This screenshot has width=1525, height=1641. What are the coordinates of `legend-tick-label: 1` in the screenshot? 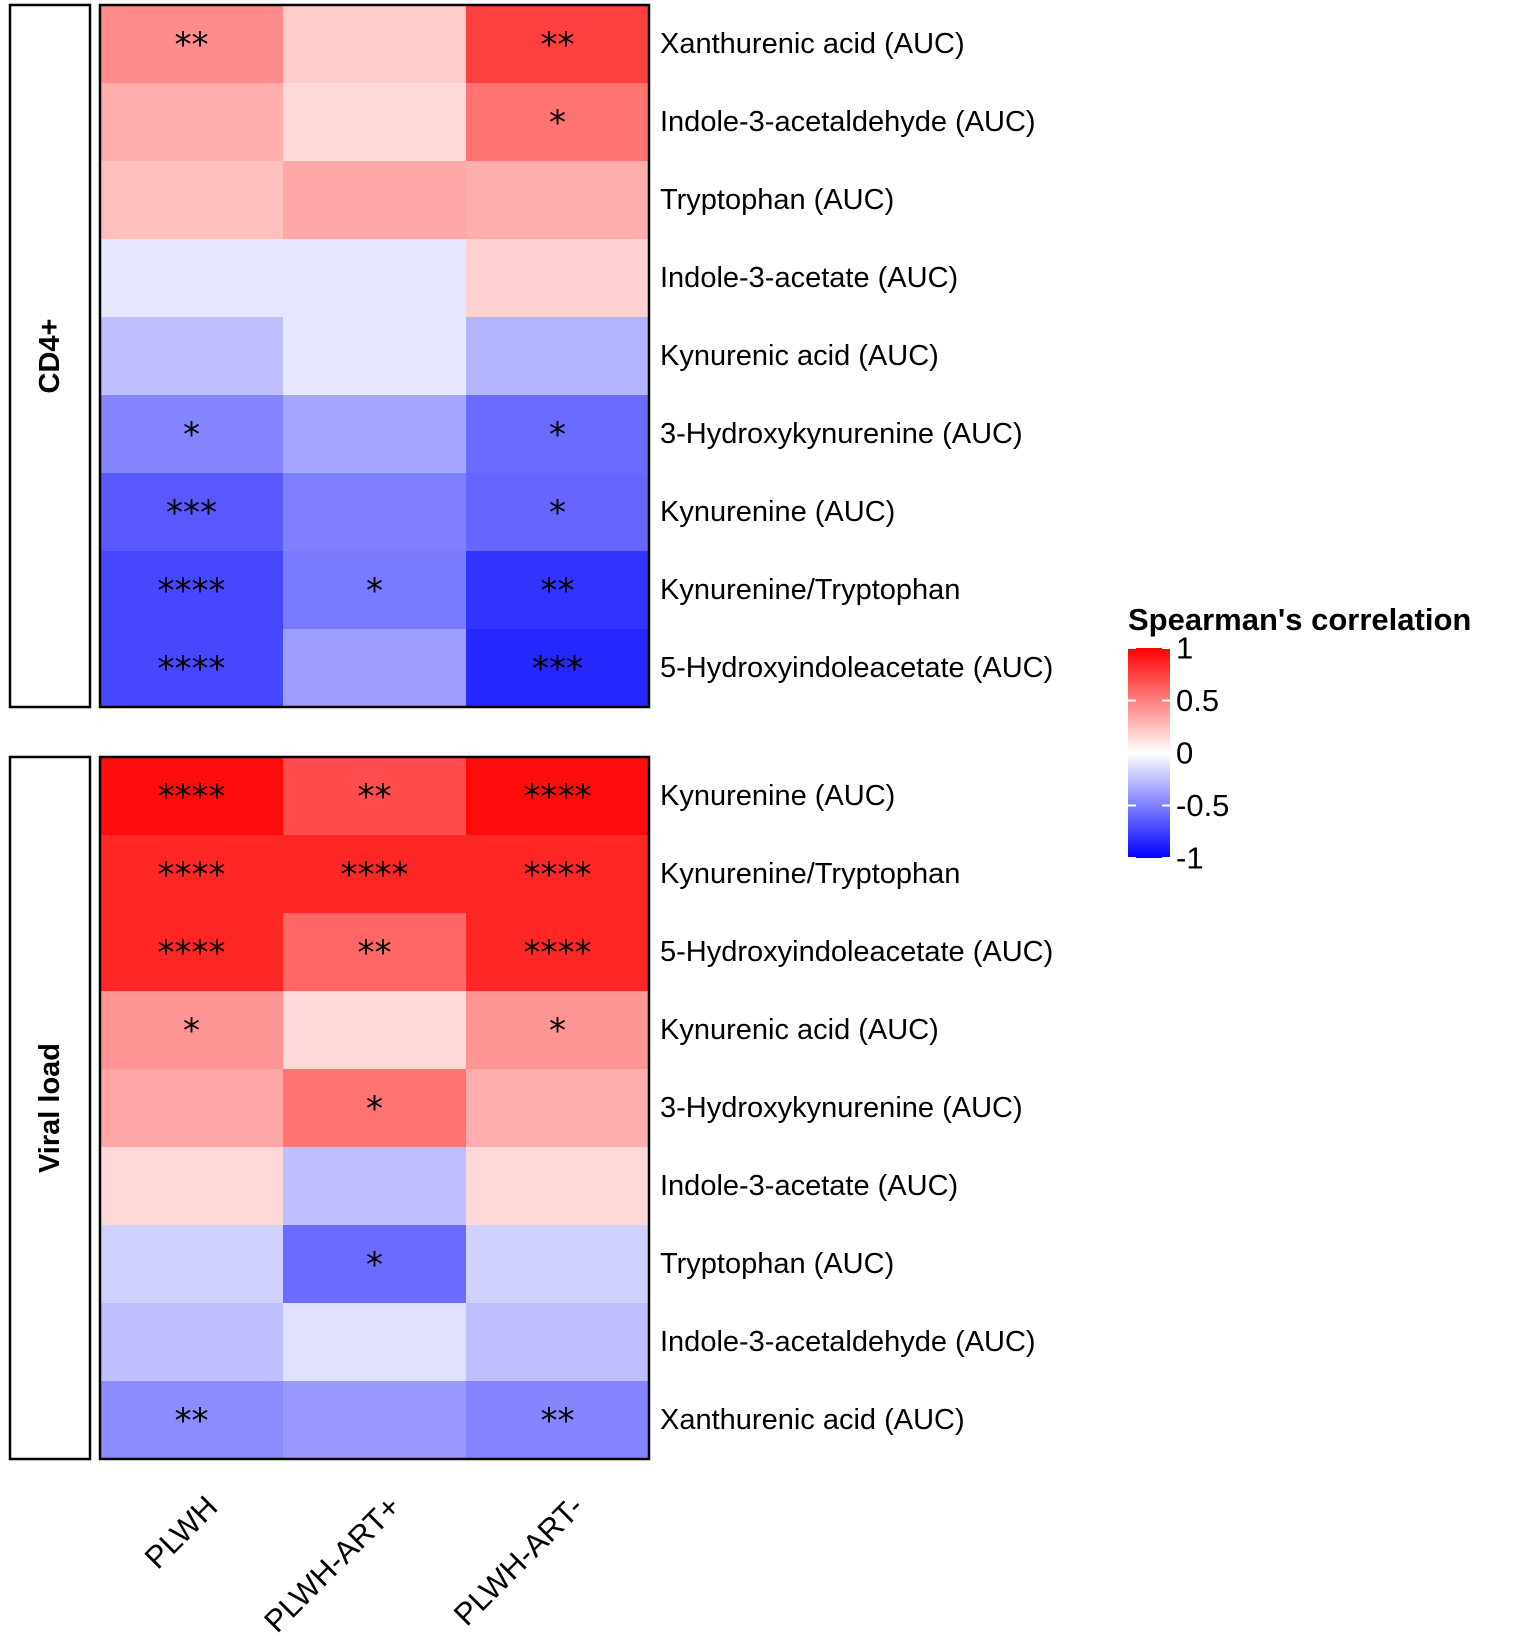 It's located at (1184, 648).